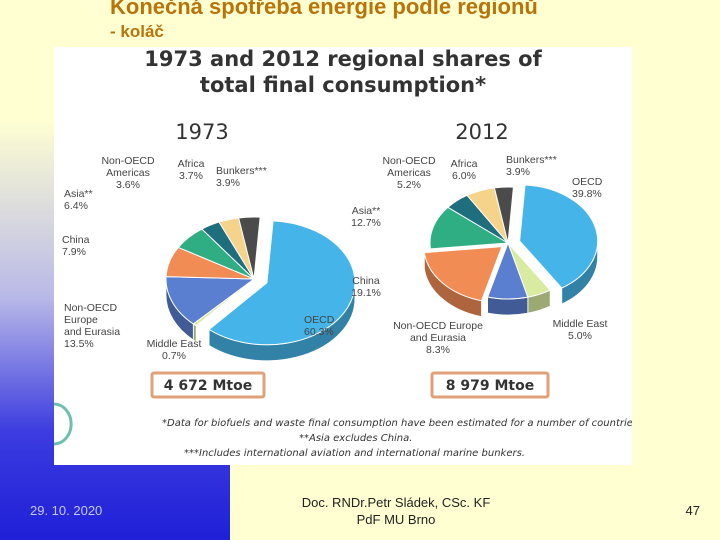 The height and width of the screenshot is (540, 720). What do you see at coordinates (191, 170) in the screenshot?
I see `pie-0-label-africa: Africa 3.7%` at bounding box center [191, 170].